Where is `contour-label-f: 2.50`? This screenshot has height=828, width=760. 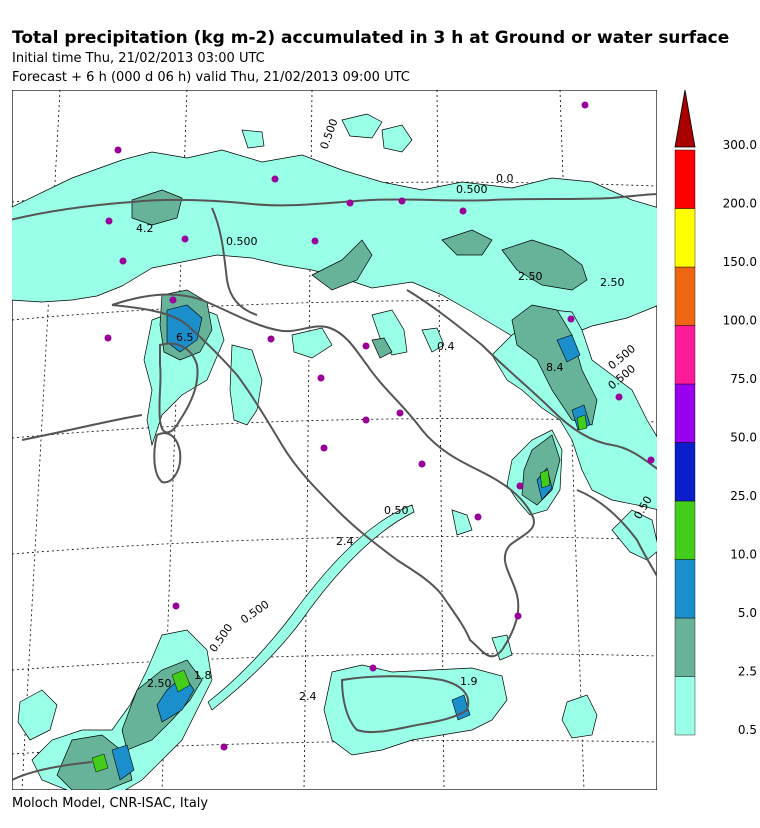
contour-label-f: 2.50 is located at coordinates (530, 276).